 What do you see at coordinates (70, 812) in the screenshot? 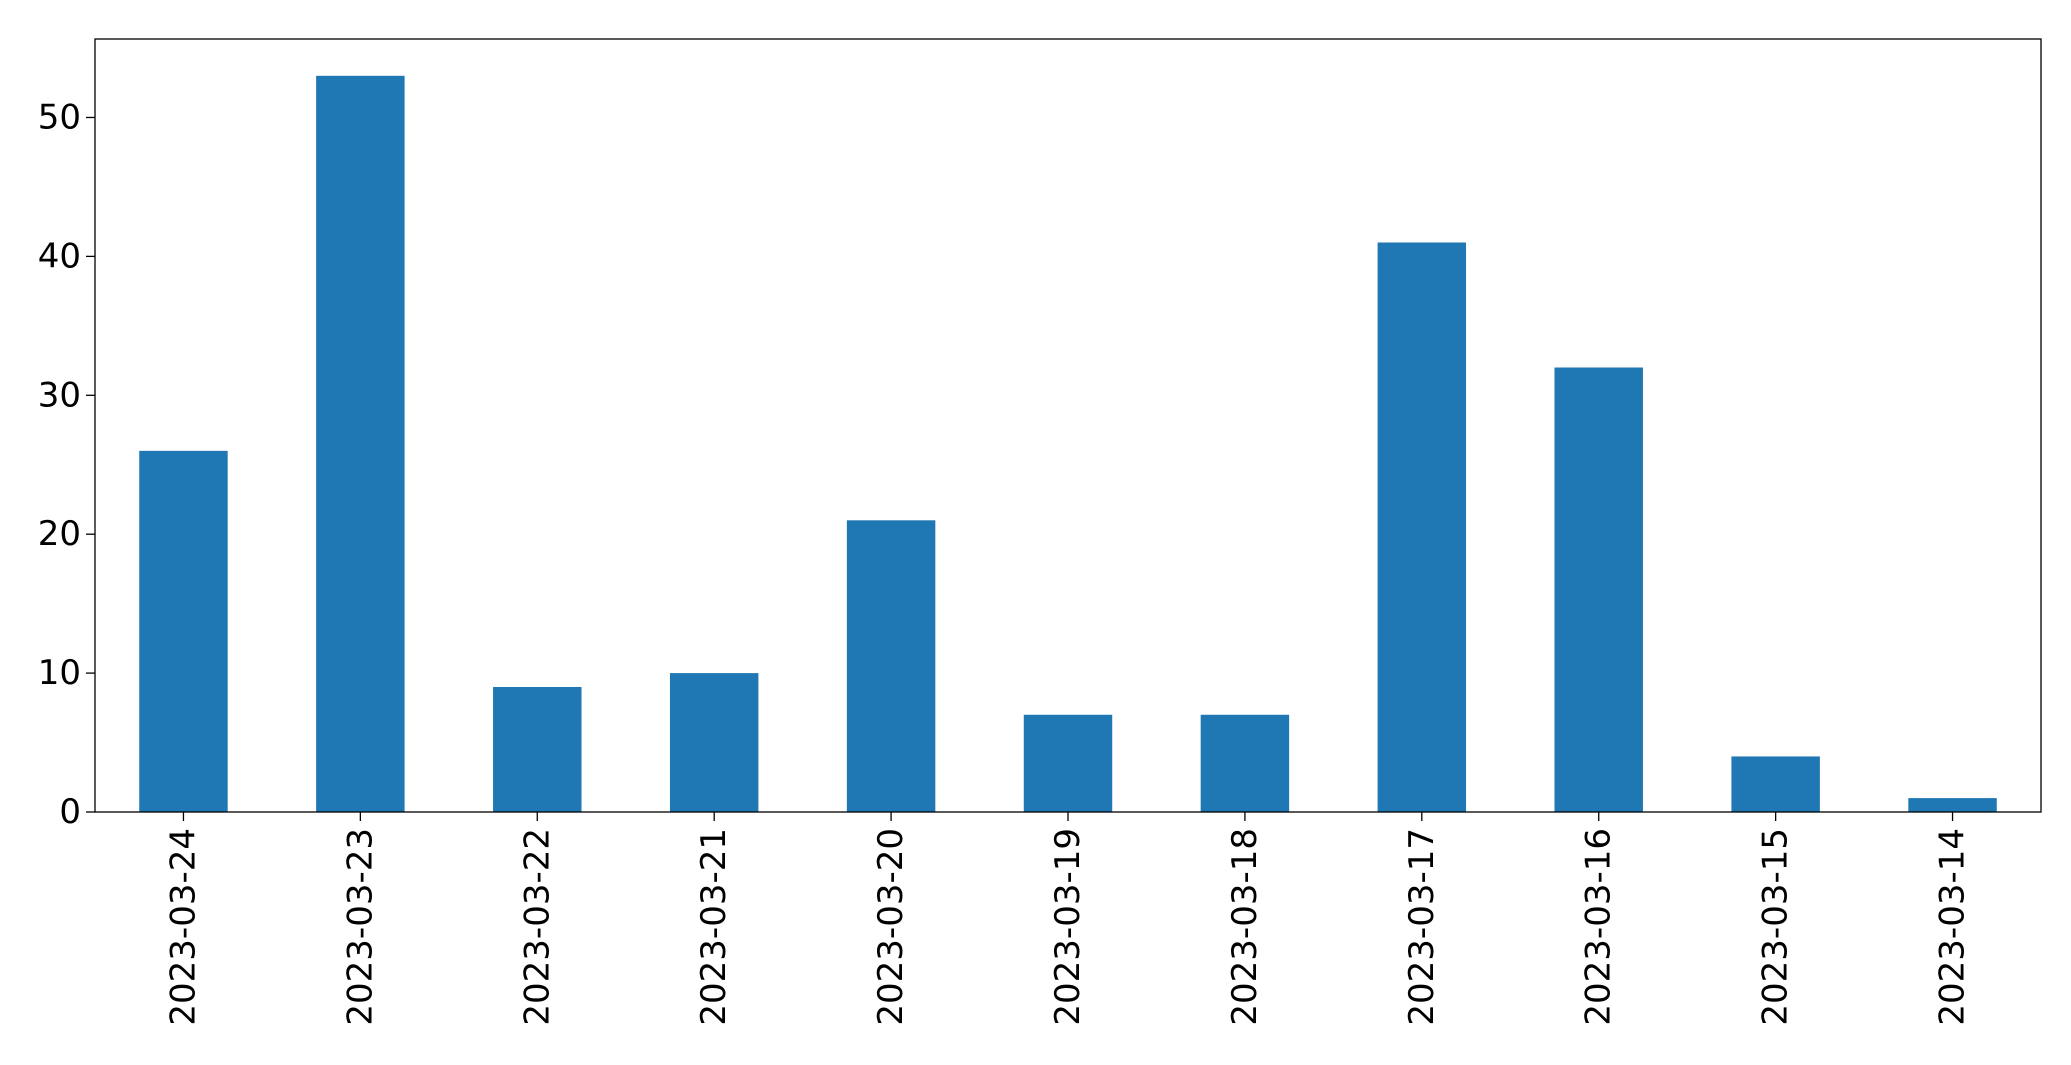
I see `y-tick-label-0: 0` at bounding box center [70, 812].